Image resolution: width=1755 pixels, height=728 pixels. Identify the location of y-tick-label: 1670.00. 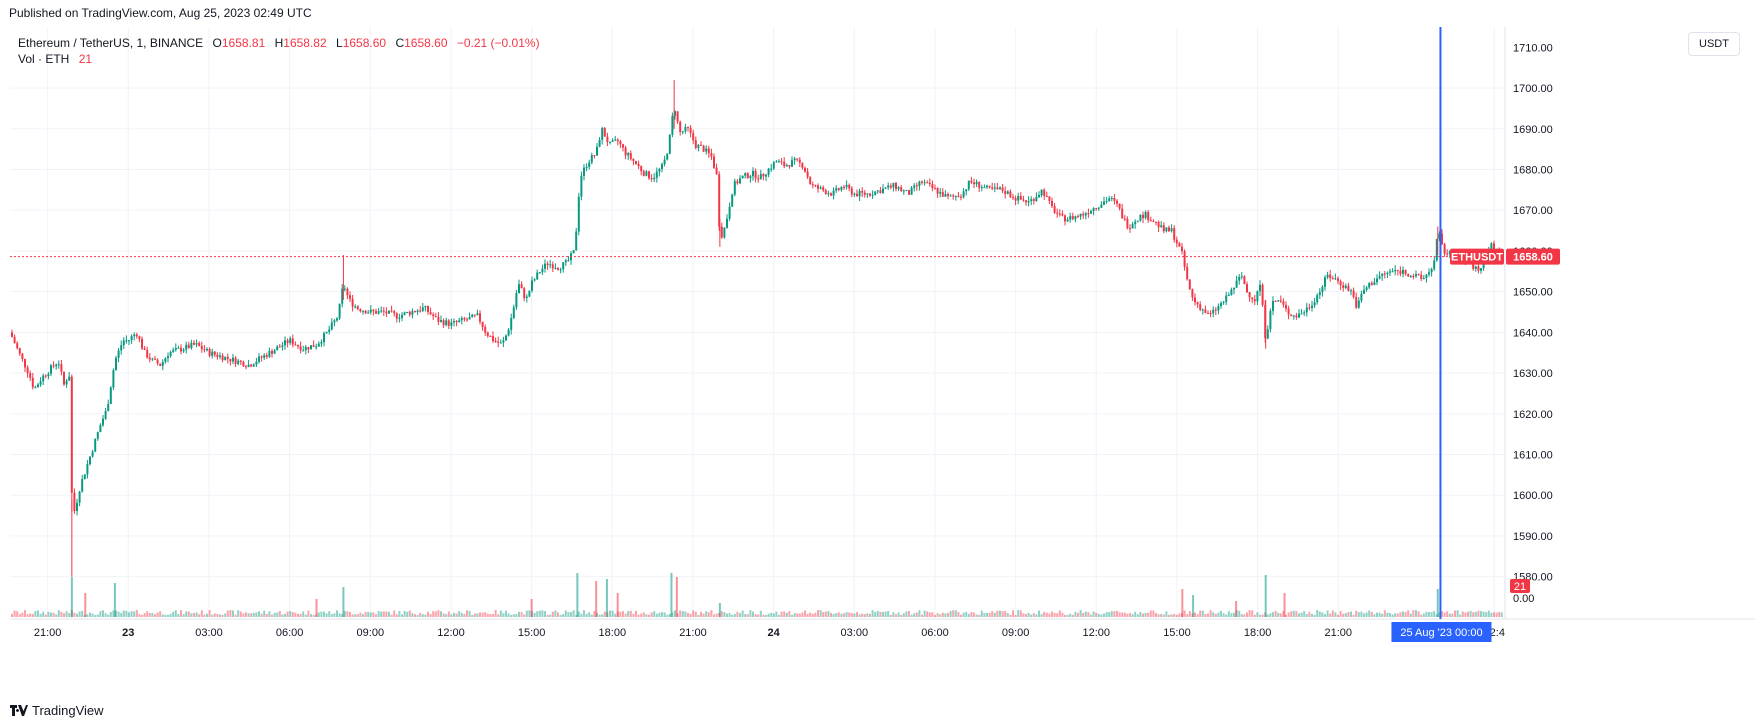
(1533, 211).